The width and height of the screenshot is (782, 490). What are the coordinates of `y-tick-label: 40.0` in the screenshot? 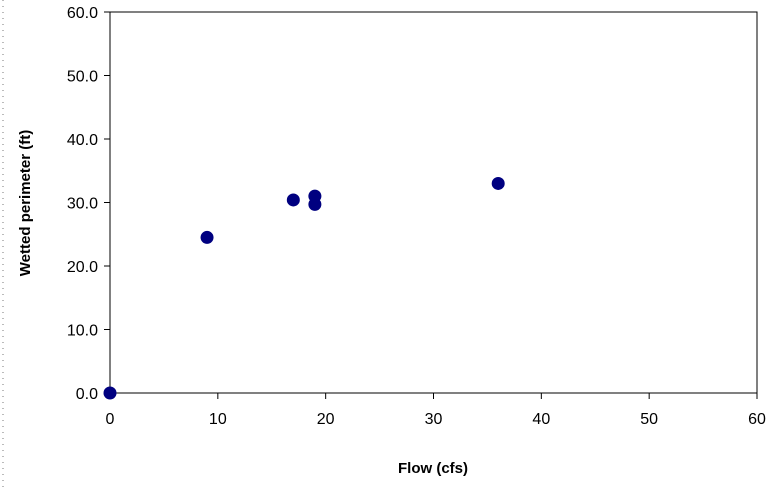 It's located at (82, 140).